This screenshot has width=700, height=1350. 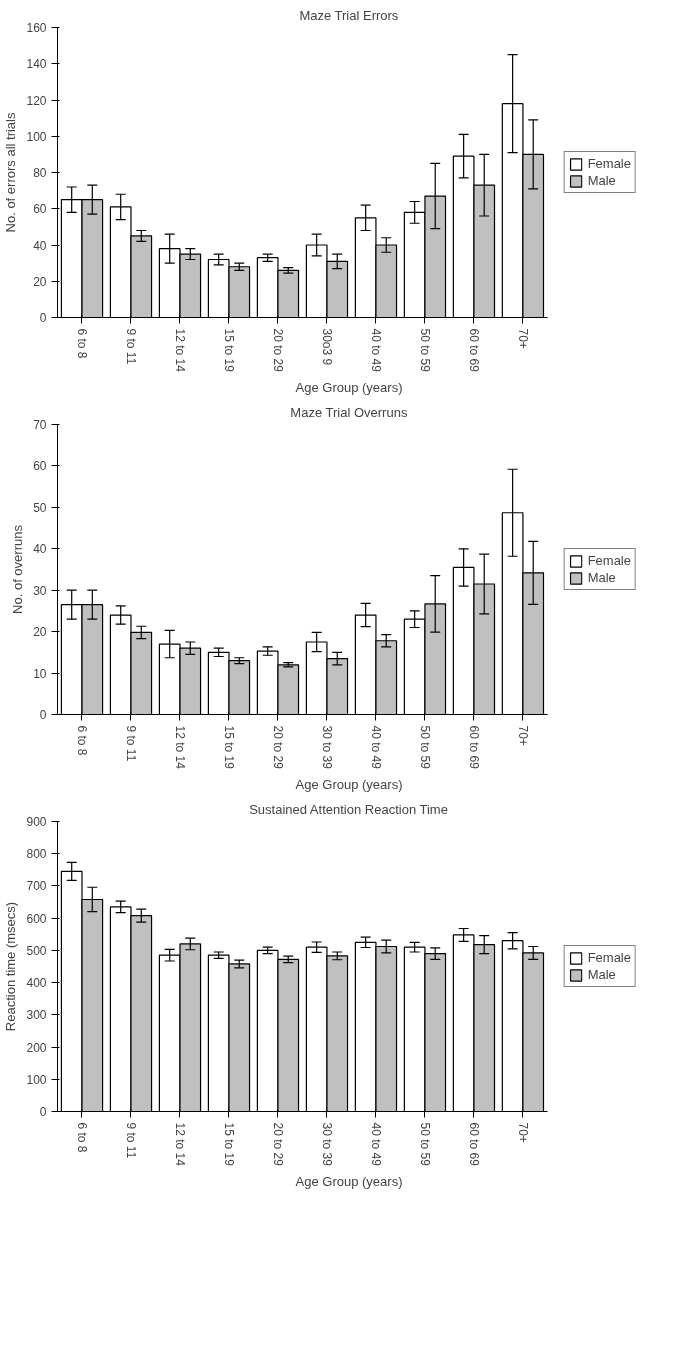 What do you see at coordinates (11, 966) in the screenshot?
I see `y-axis-title: Reaction time (msecs)` at bounding box center [11, 966].